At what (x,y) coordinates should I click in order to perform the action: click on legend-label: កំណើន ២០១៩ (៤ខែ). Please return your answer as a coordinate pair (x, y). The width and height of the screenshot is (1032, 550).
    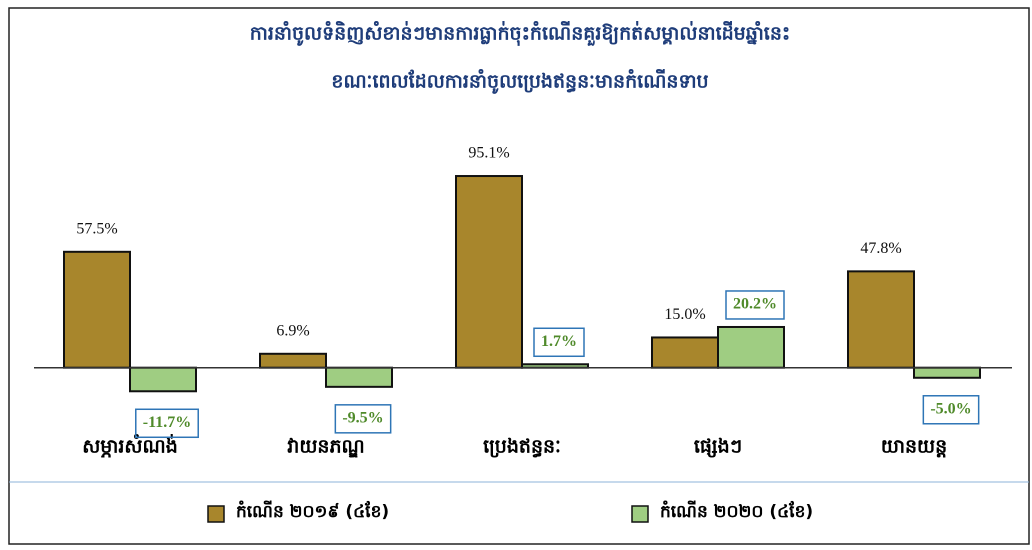
    Looking at the image, I should click on (312, 511).